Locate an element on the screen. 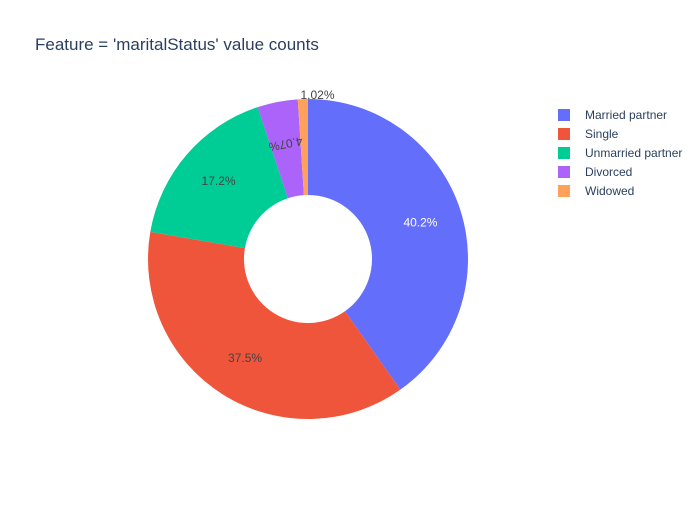  slice-label-unmarried-partner: 17.2% is located at coordinates (219, 181).